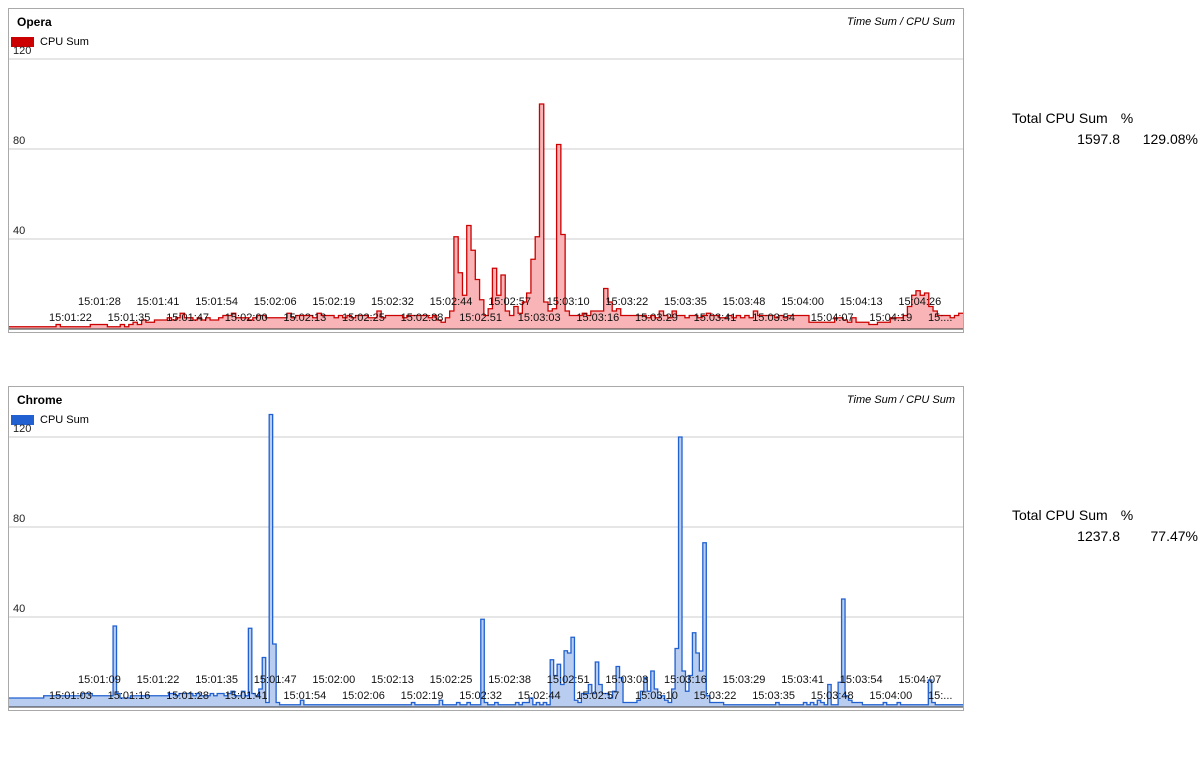 This screenshot has height=773, width=1200. What do you see at coordinates (626, 680) in the screenshot?
I see `chrome-x-tick-label: 15:03:03` at bounding box center [626, 680].